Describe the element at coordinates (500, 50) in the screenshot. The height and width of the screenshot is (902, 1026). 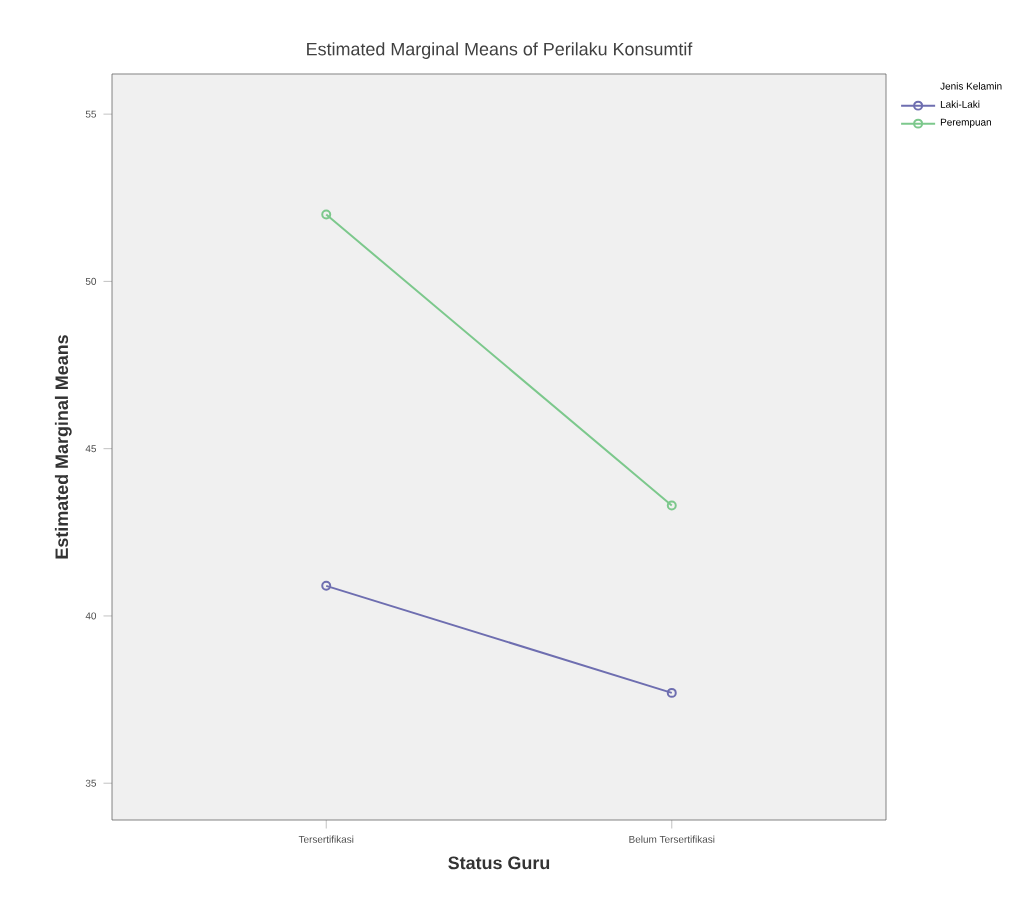
I see `chart-title: Estimated Marginal Means of Perilaku Konsumtif` at that location.